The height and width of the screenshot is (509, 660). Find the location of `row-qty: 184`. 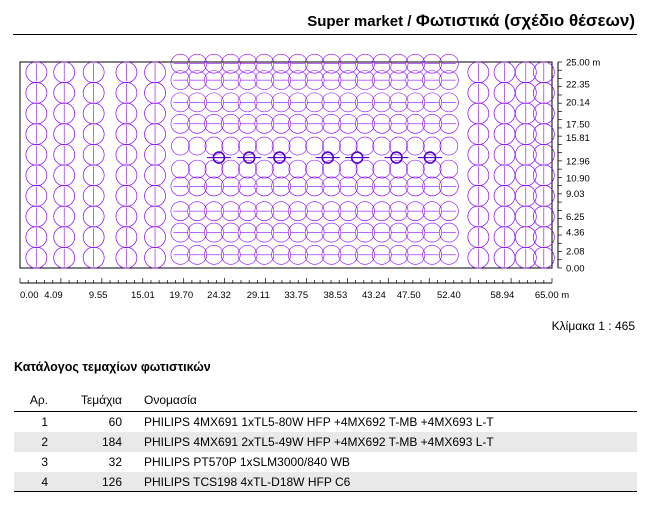

row-qty: 184 is located at coordinates (99, 442).